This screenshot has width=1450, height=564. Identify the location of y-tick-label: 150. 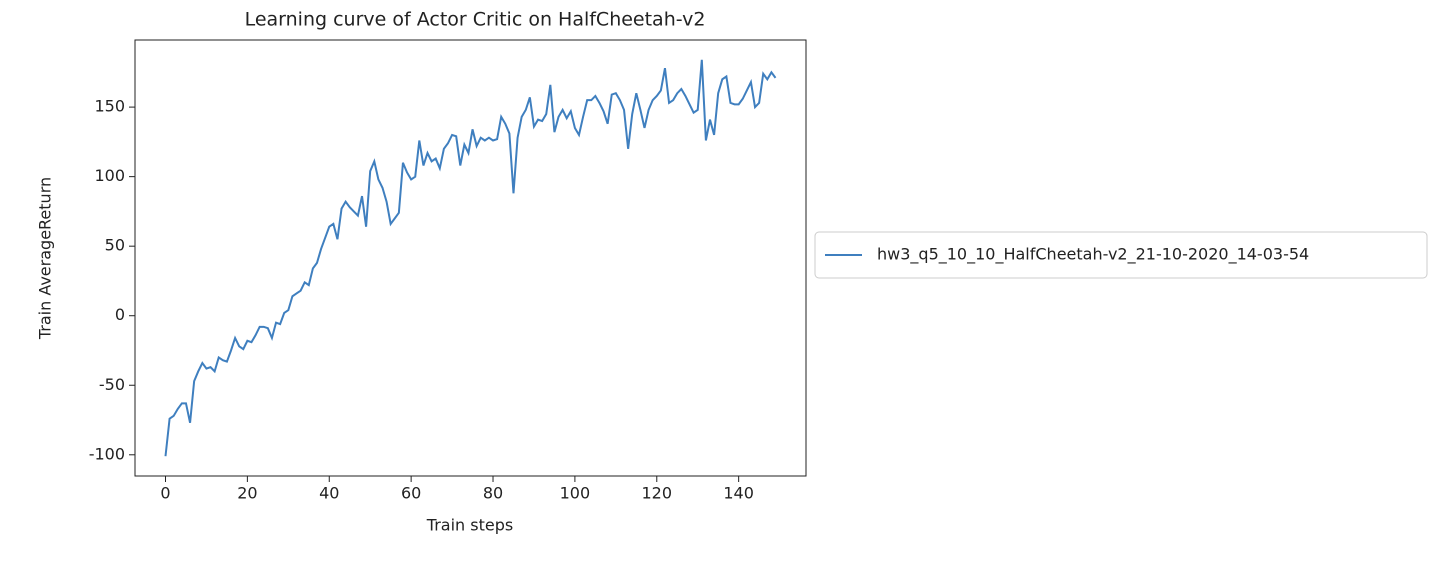
(109, 106).